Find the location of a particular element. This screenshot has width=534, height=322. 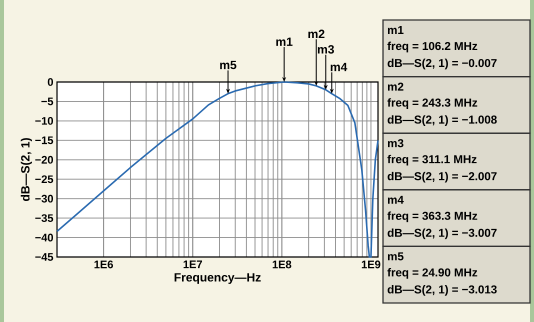

text: m4 is located at coordinates (396, 200).